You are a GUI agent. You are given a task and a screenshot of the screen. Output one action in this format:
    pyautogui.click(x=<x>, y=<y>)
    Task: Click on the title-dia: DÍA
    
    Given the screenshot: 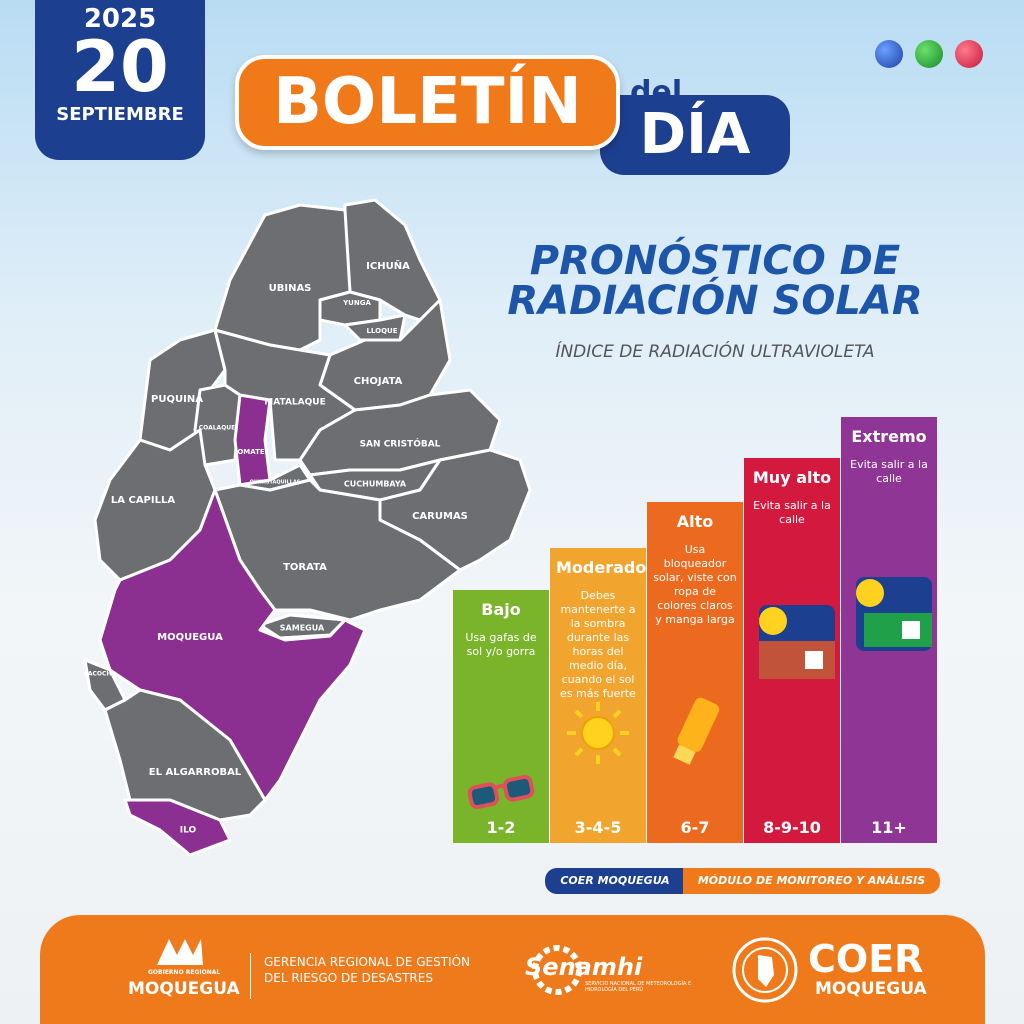 What is the action you would take?
    pyautogui.click(x=695, y=135)
    